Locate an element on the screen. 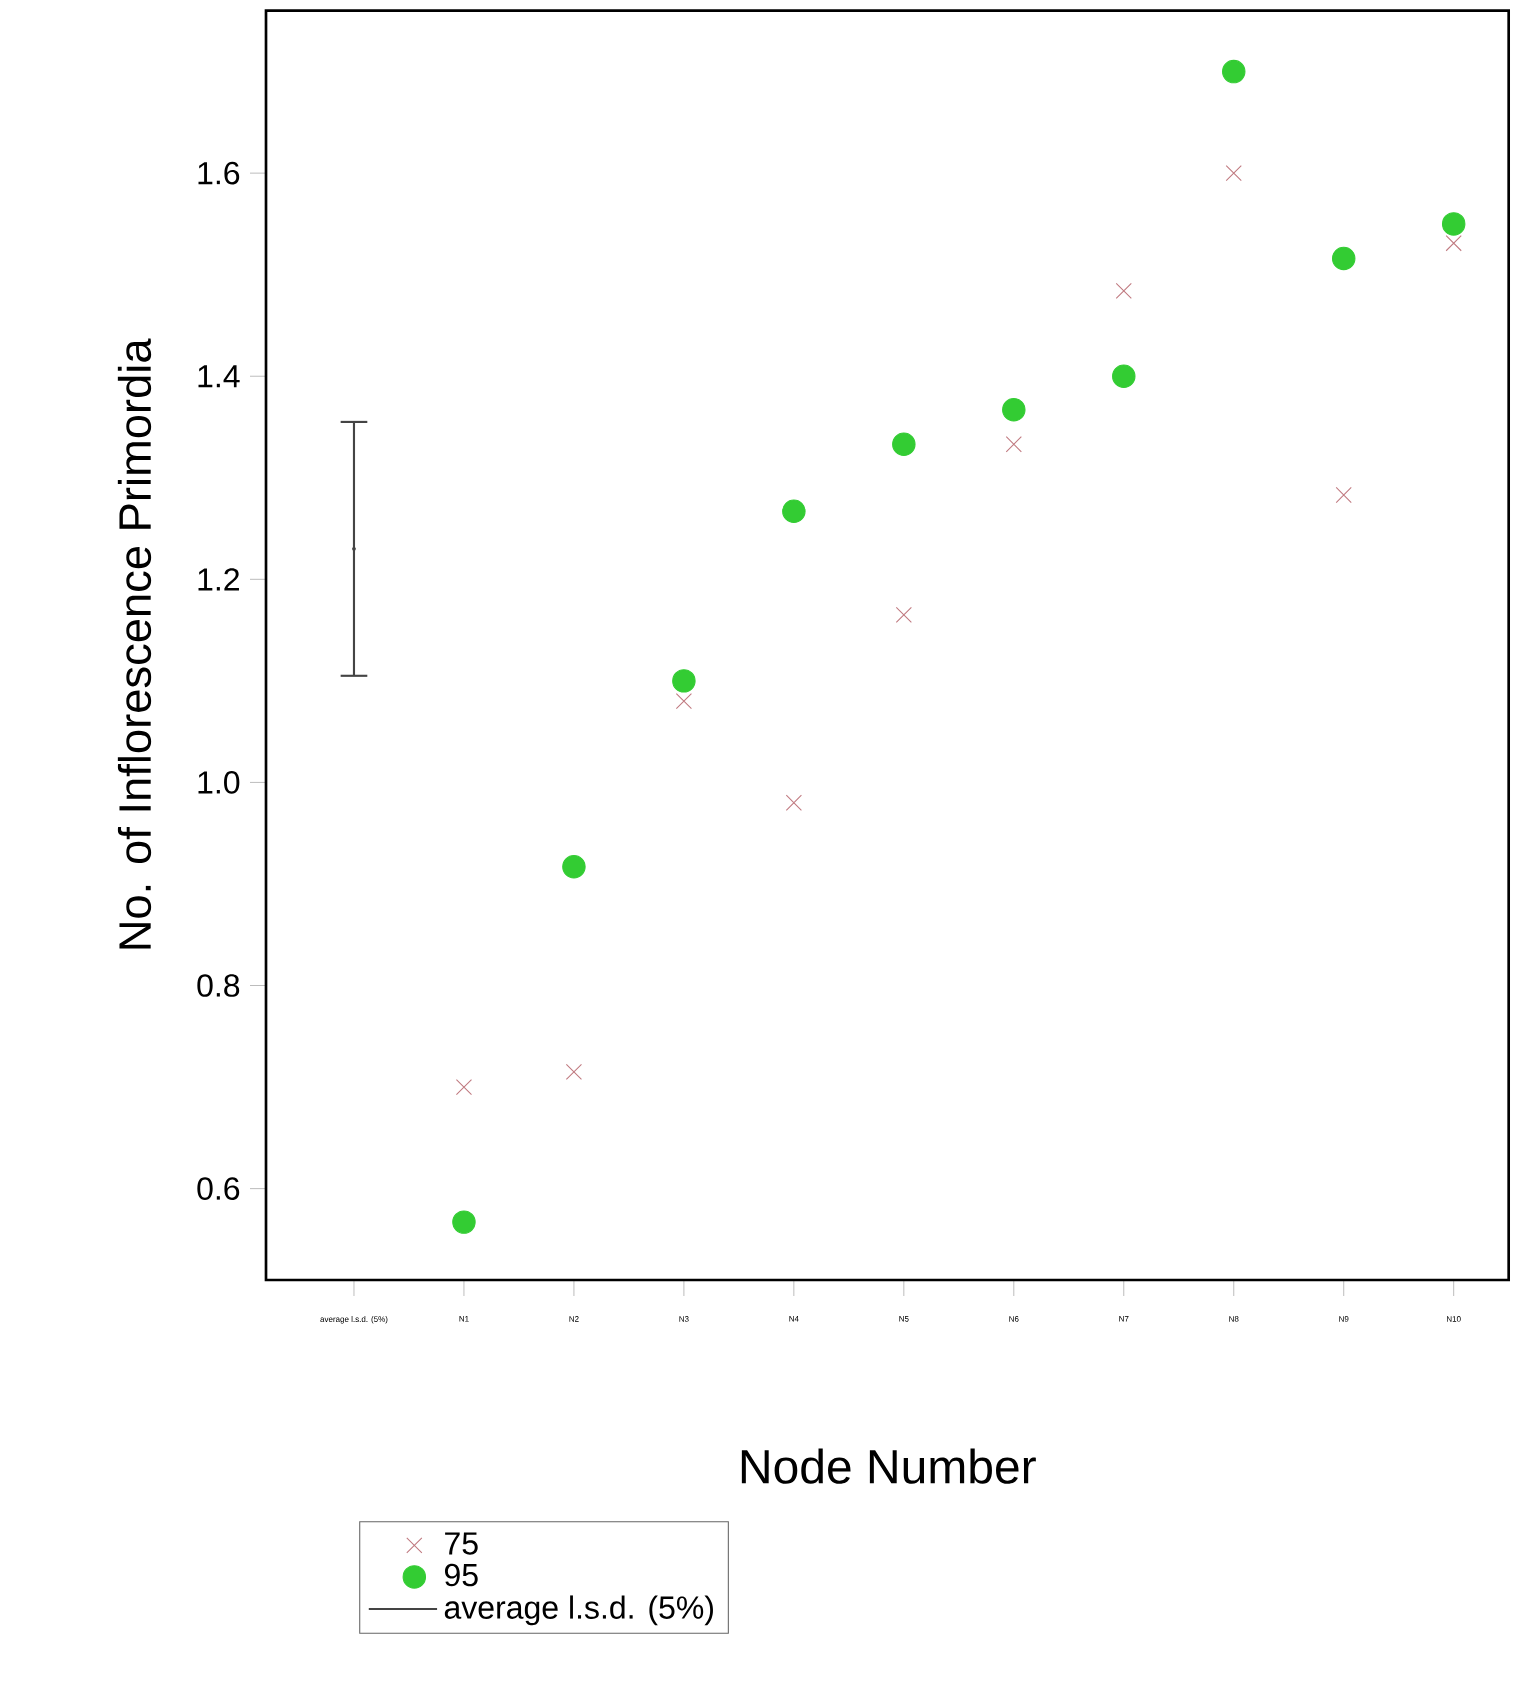 The height and width of the screenshot is (1686, 1522). legend-label: 75 is located at coordinates (461, 1543).